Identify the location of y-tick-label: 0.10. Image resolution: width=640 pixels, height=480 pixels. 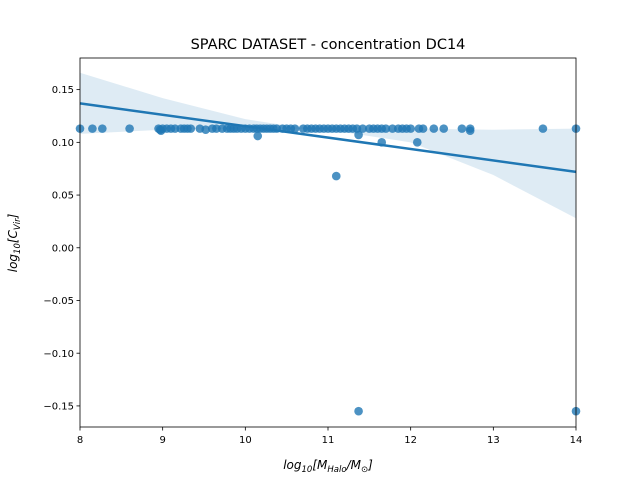
(63, 143).